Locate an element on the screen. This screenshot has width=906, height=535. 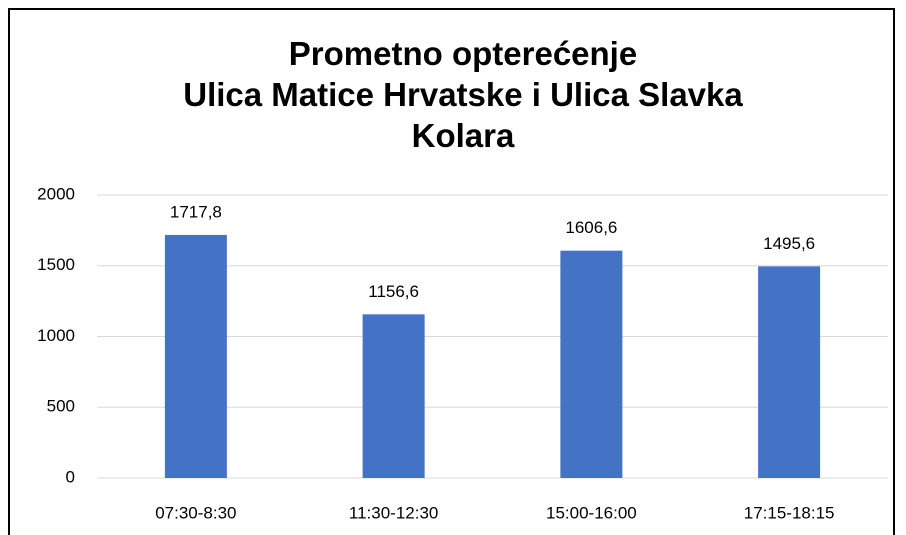
x-tick-label: 17:15-18:15 is located at coordinates (789, 512).